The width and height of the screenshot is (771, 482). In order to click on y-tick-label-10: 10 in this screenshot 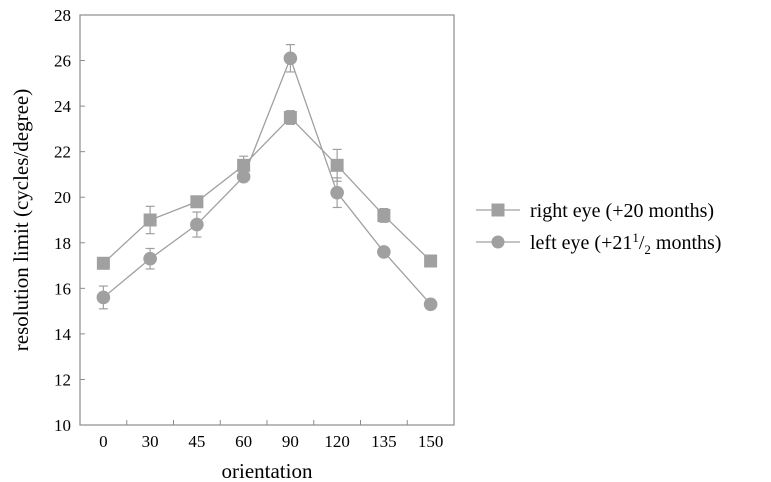, I will do `click(62, 425)`.